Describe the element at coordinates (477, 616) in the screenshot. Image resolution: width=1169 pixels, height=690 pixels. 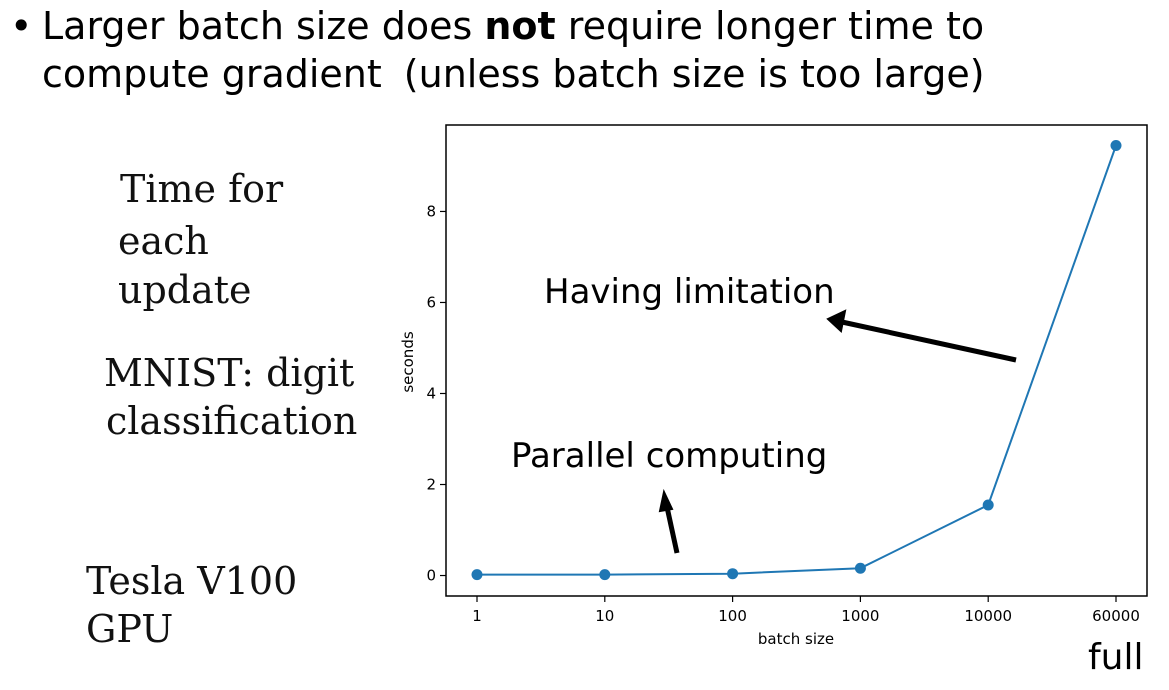
I see `x-tick-label: 1` at that location.